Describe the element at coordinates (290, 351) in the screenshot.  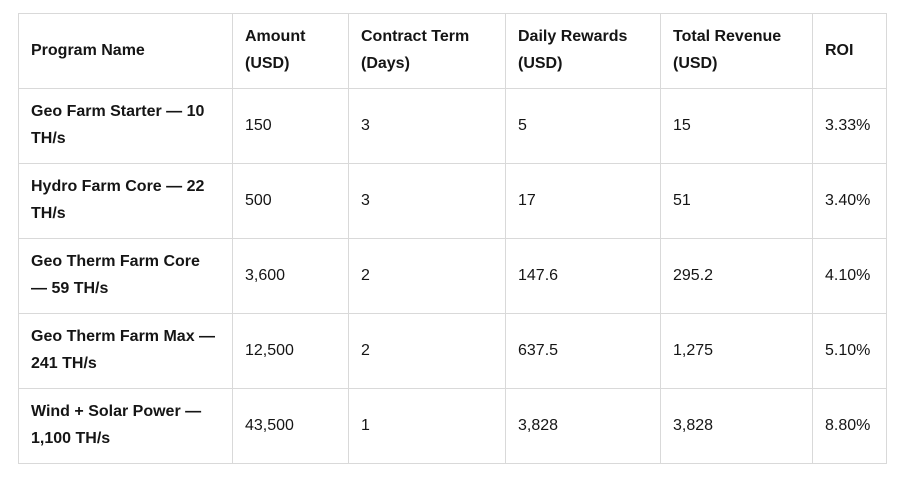
I see `cell-amount: 12,500` at that location.